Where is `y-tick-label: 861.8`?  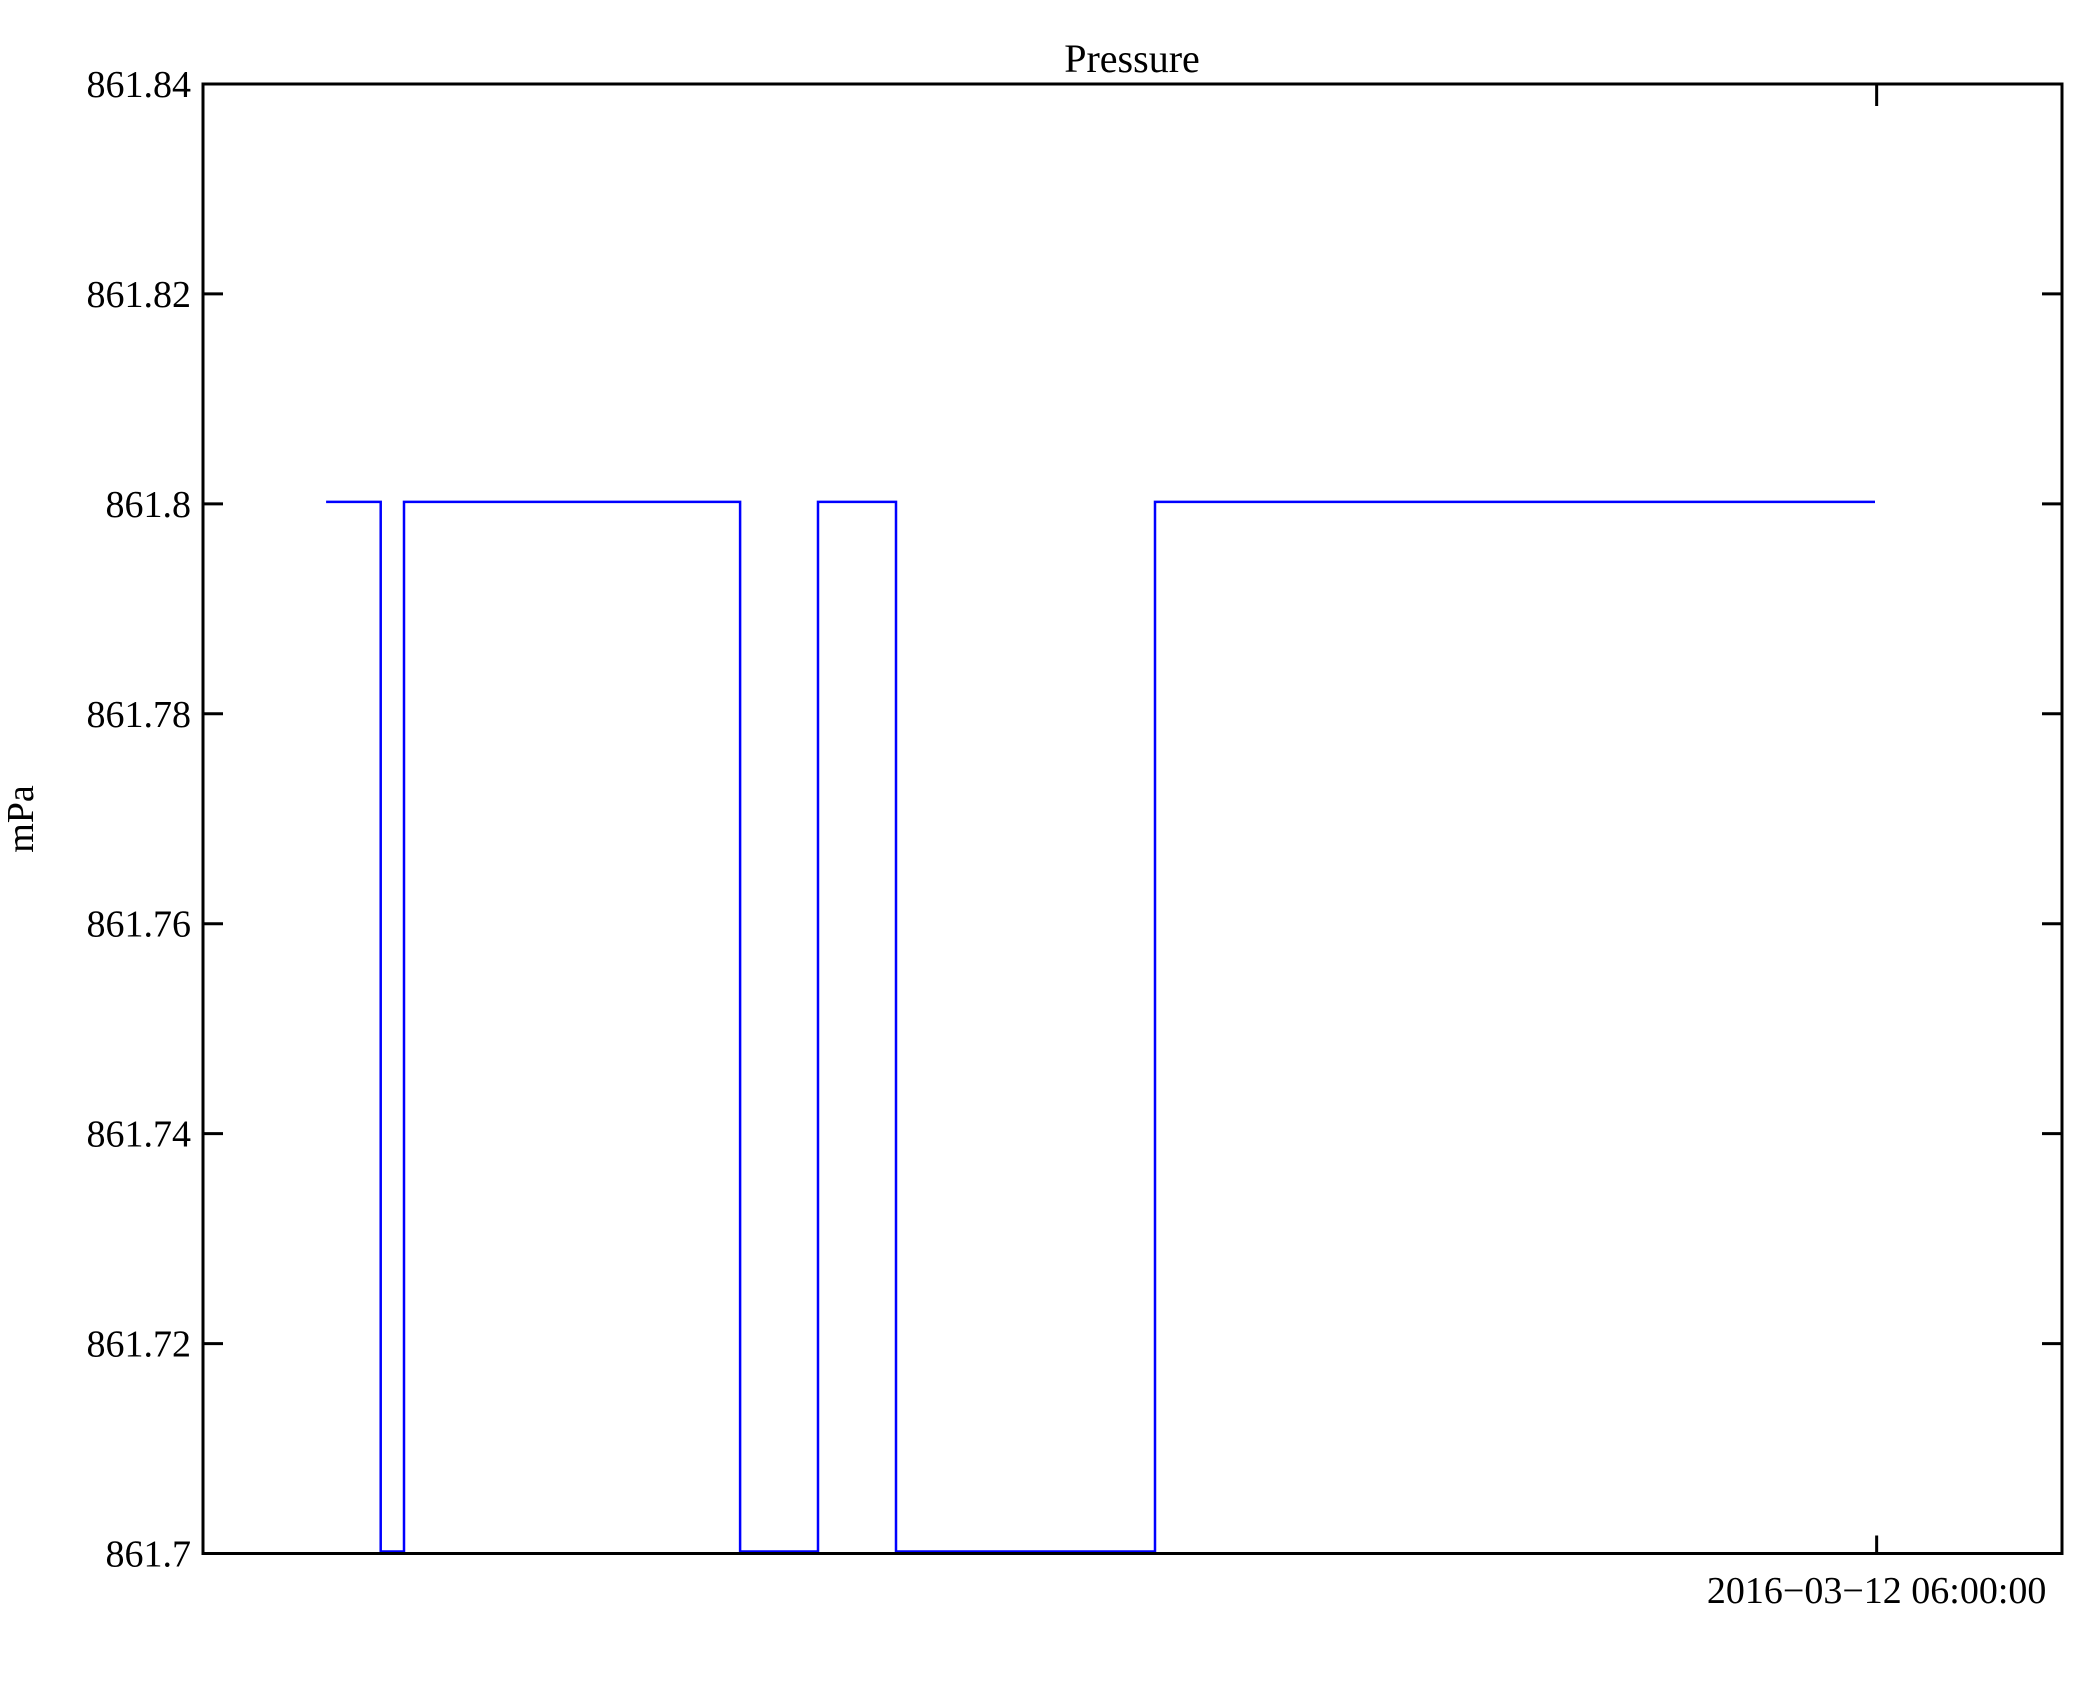
y-tick-label: 861.8 is located at coordinates (149, 505).